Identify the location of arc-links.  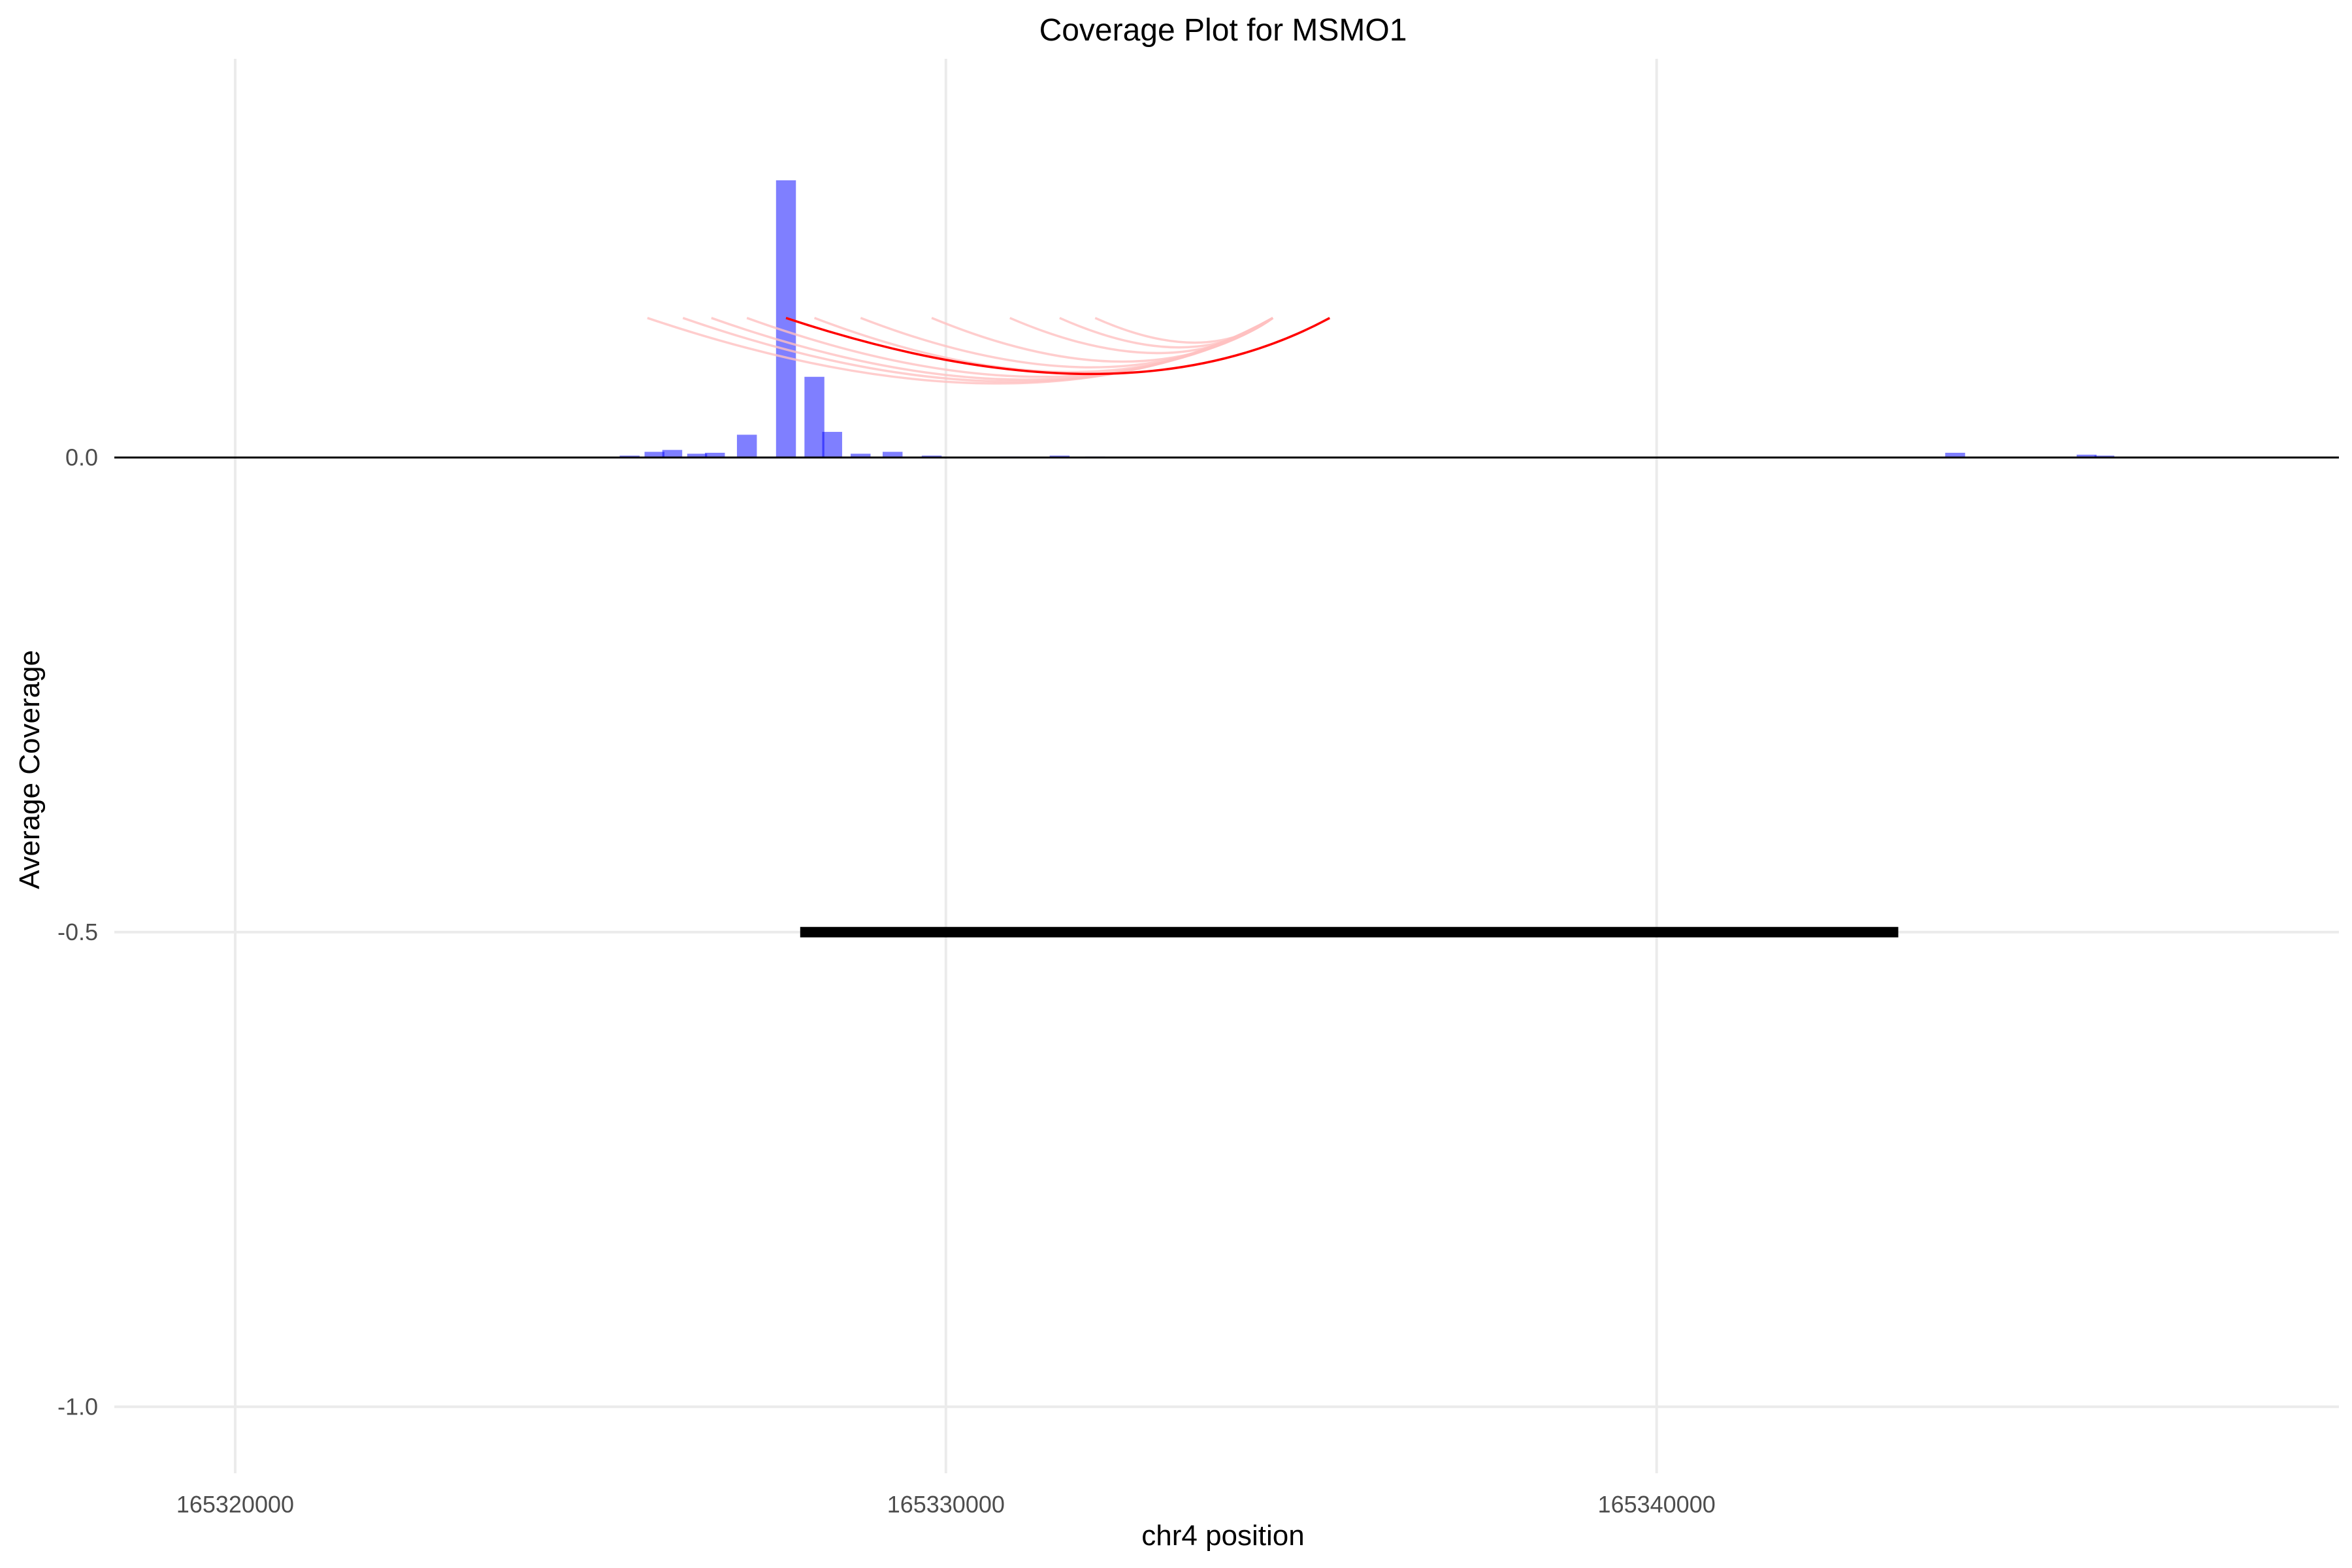
(989, 351).